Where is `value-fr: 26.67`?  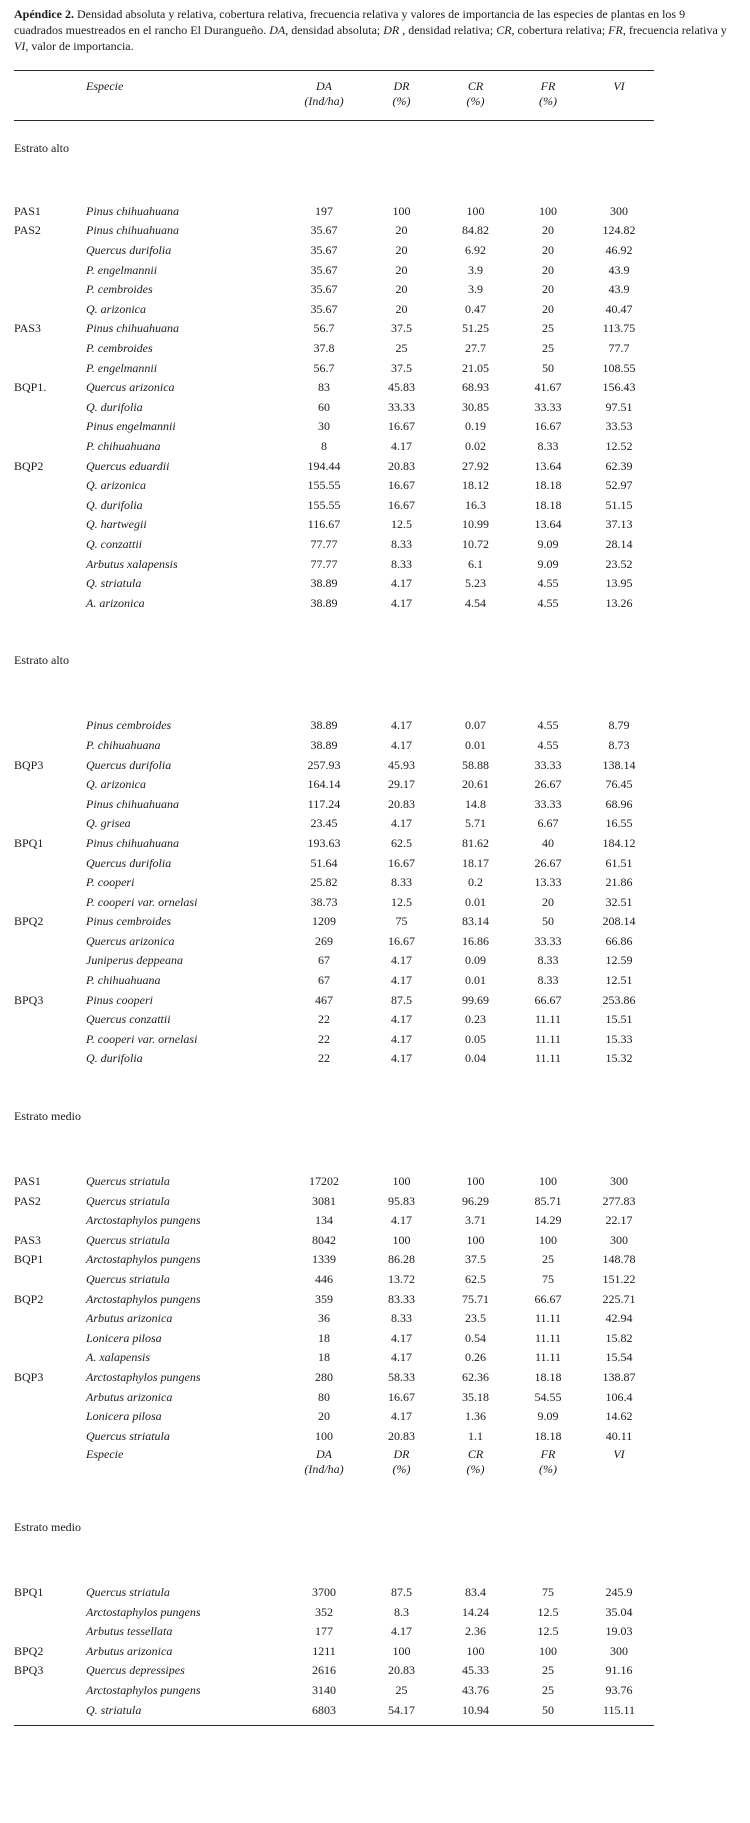 value-fr: 26.67 is located at coordinates (548, 784).